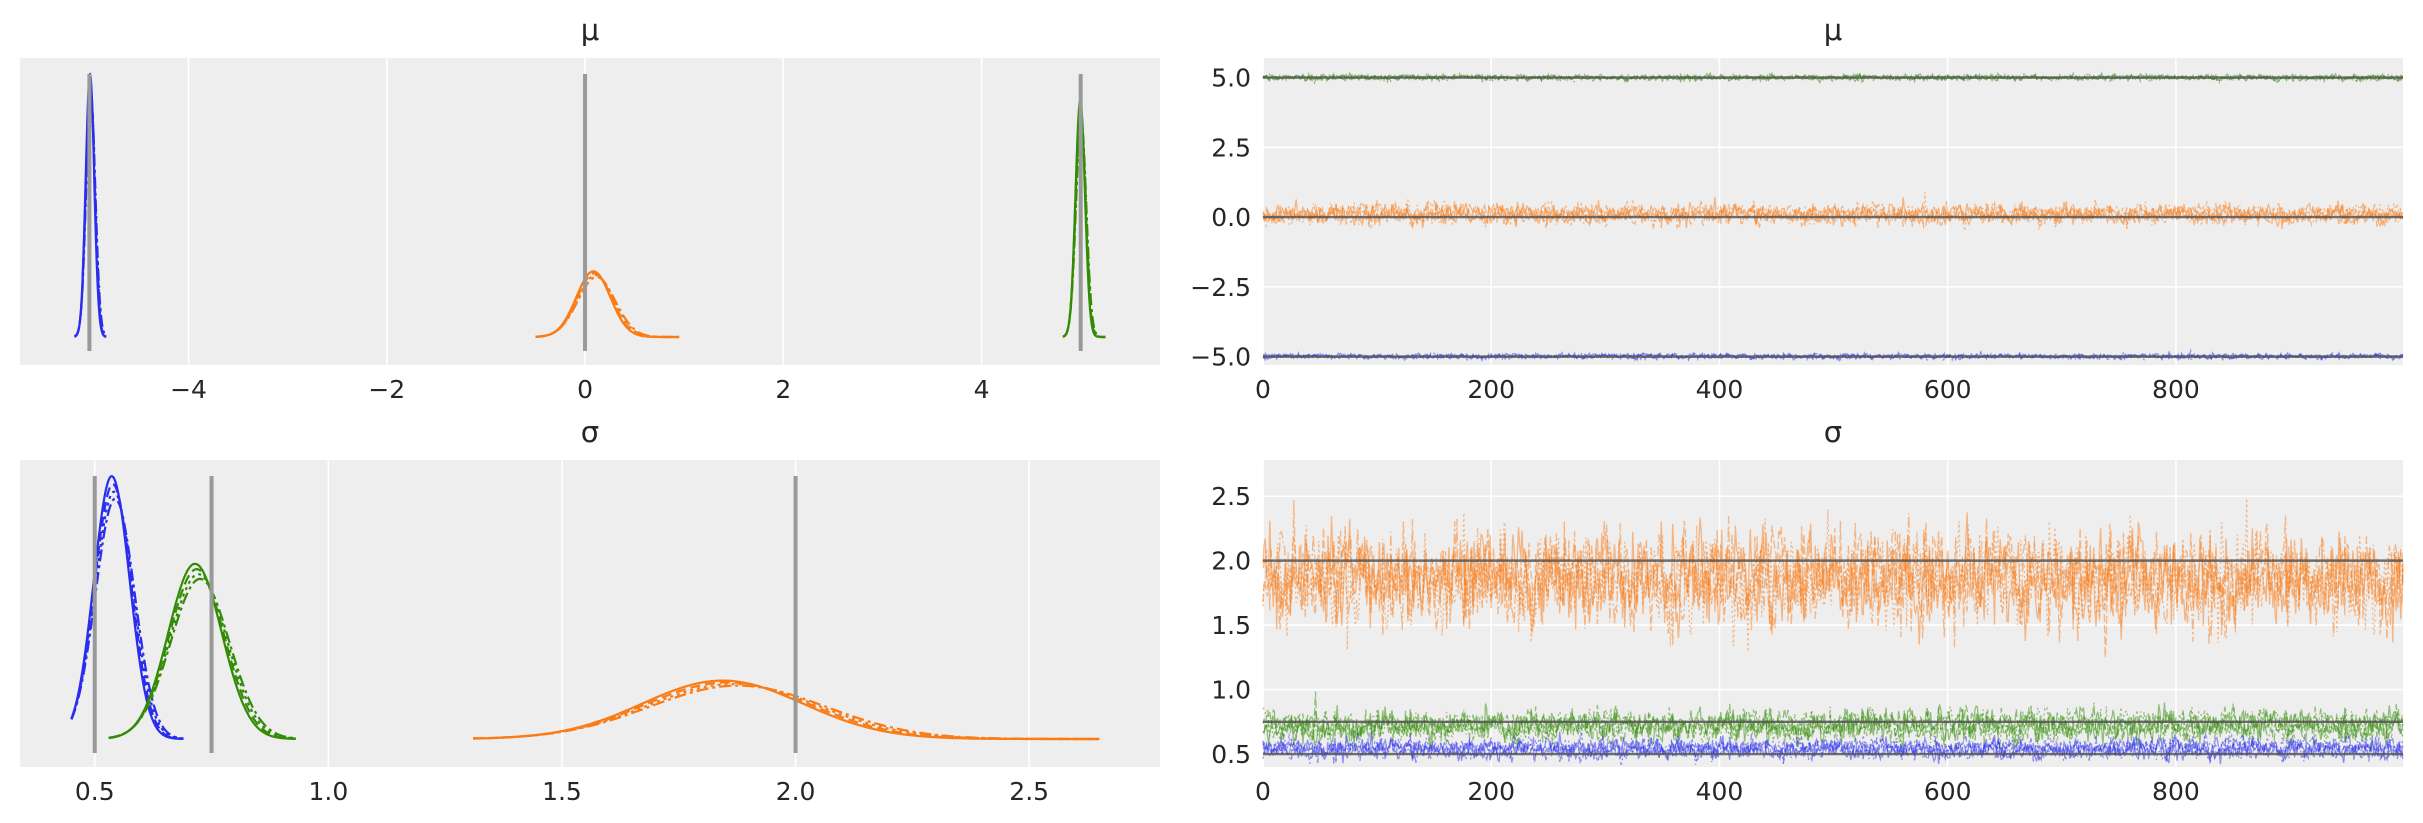 This screenshot has height=823, width=2423. What do you see at coordinates (982, 389) in the screenshot?
I see `x-tick-label: 4` at bounding box center [982, 389].